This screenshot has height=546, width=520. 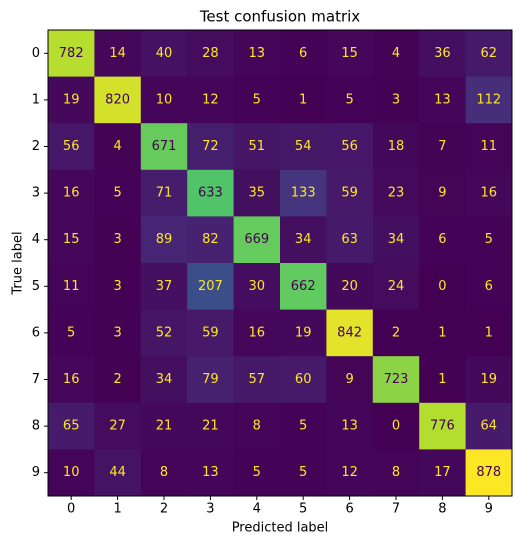 What do you see at coordinates (210, 193) in the screenshot?
I see `cell-label: 633` at bounding box center [210, 193].